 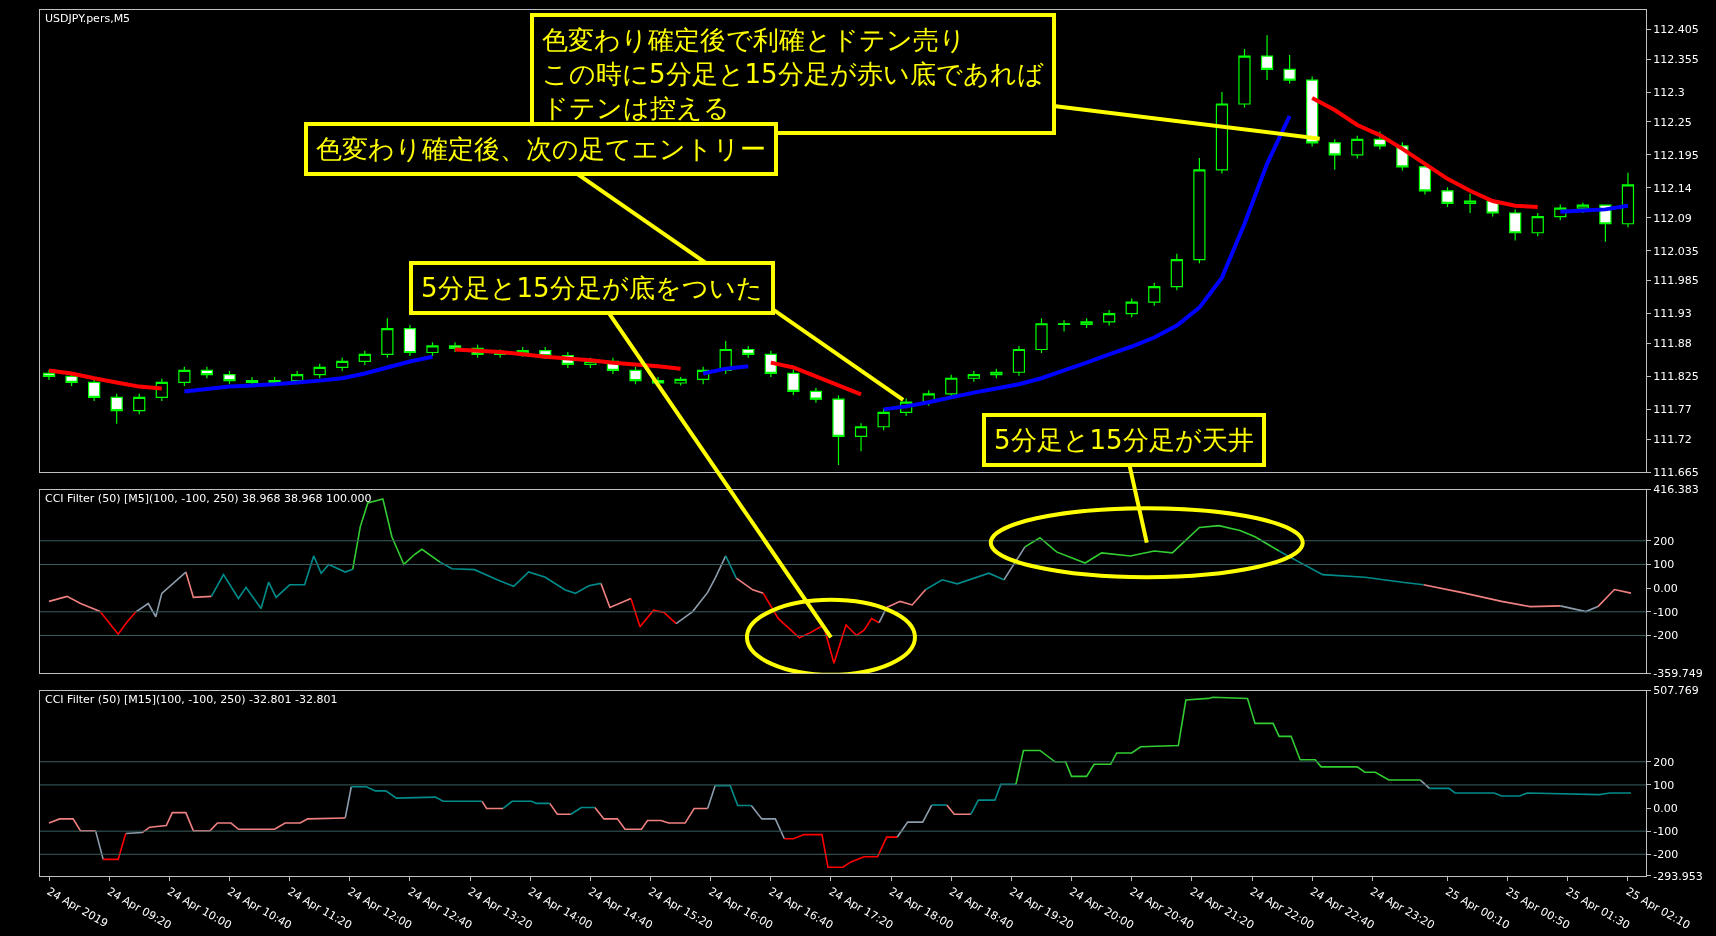 What do you see at coordinates (1676, 691) in the screenshot?
I see `y-tick-label: 507.769` at bounding box center [1676, 691].